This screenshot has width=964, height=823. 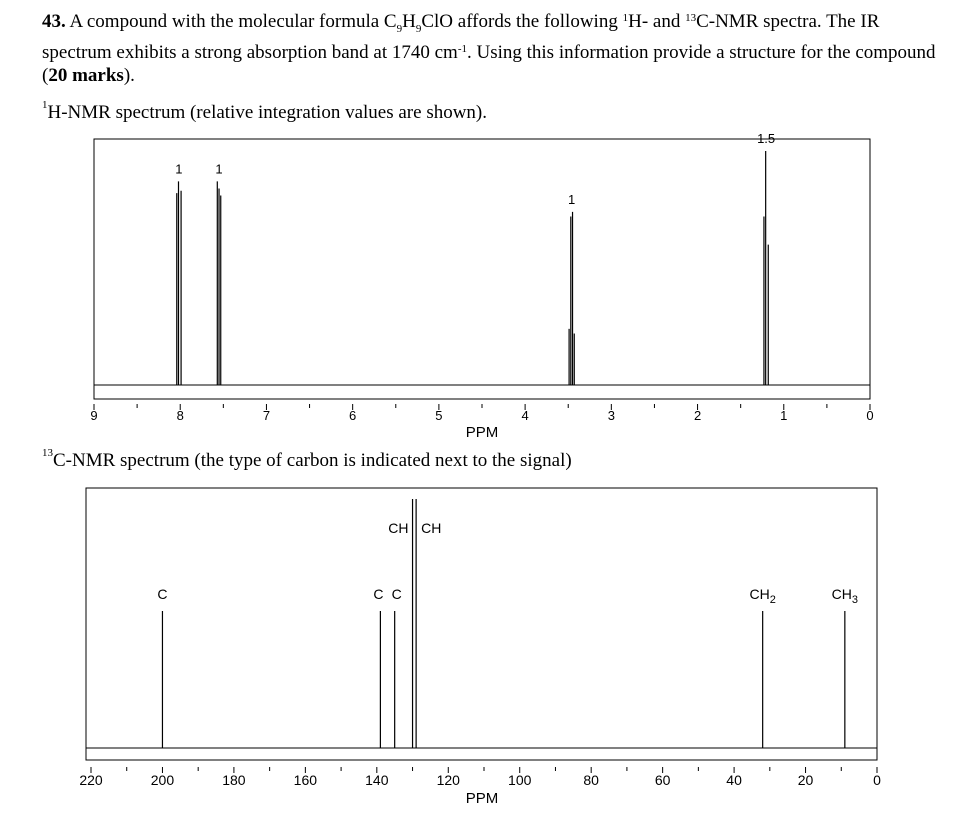 I want to click on h-nmr-tick-label: 7, so click(x=266, y=415).